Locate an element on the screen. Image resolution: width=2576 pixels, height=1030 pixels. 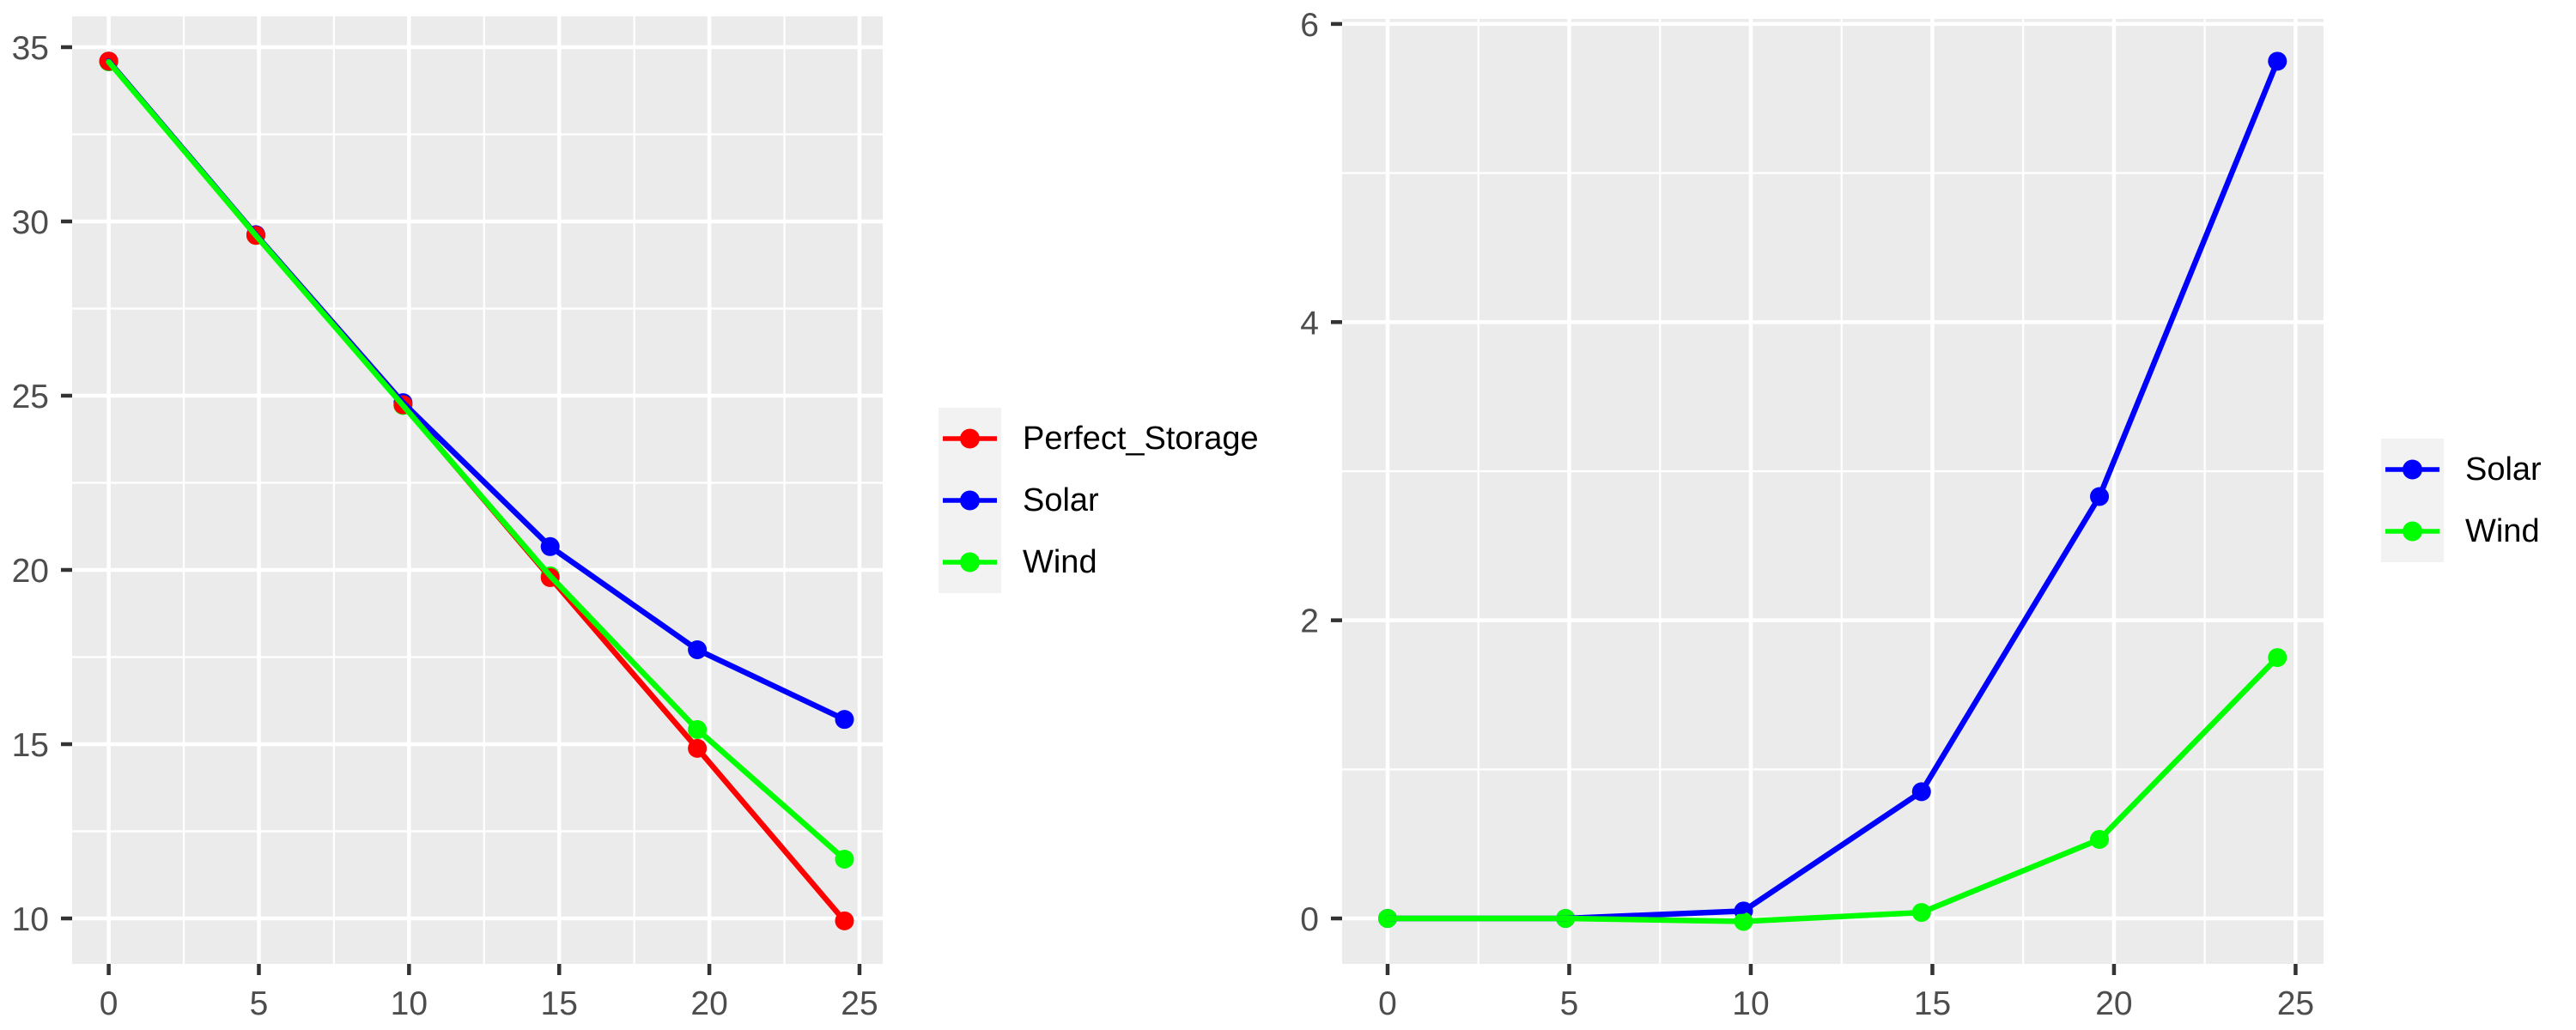
y-tick-label: 15 is located at coordinates (31, 745).